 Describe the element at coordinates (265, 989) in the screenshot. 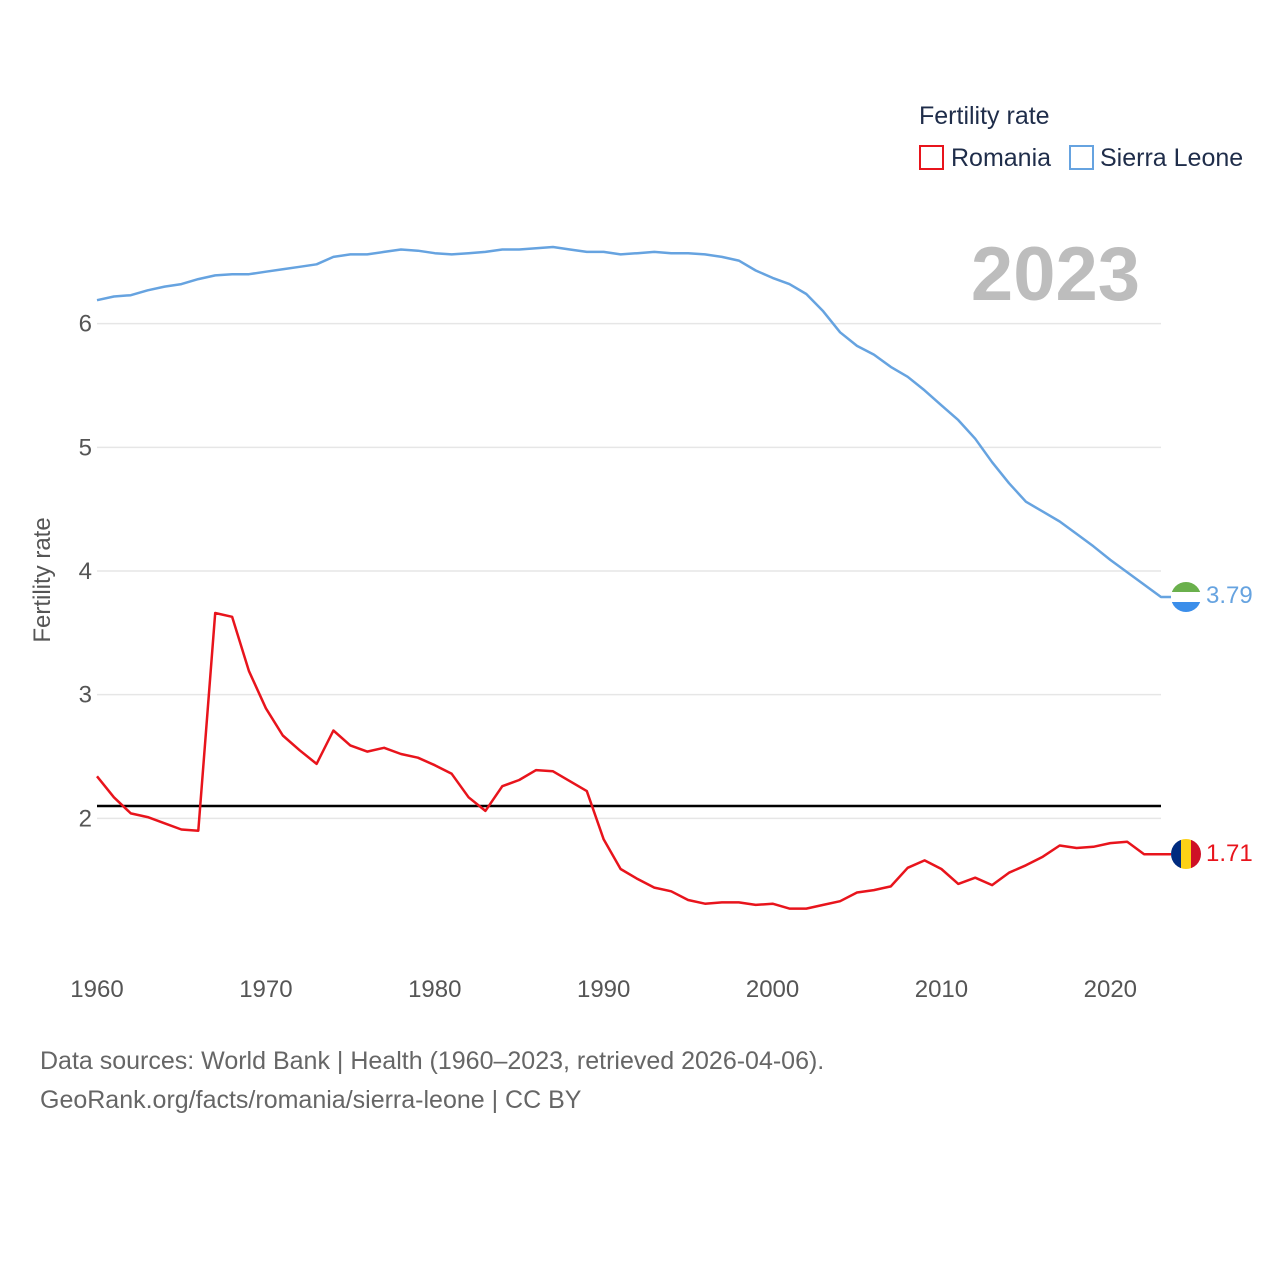

I see `x-tick-label-1970: 1970` at that location.